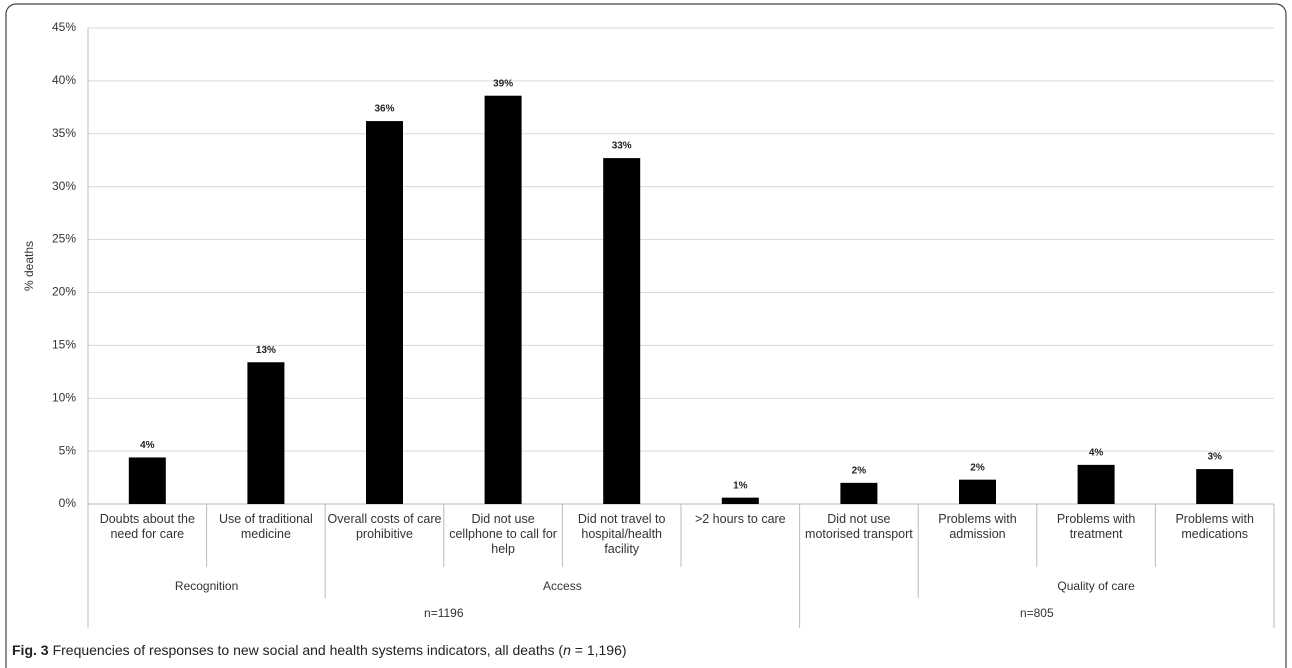  What do you see at coordinates (444, 613) in the screenshot?
I see `sample-label: n=1196` at bounding box center [444, 613].